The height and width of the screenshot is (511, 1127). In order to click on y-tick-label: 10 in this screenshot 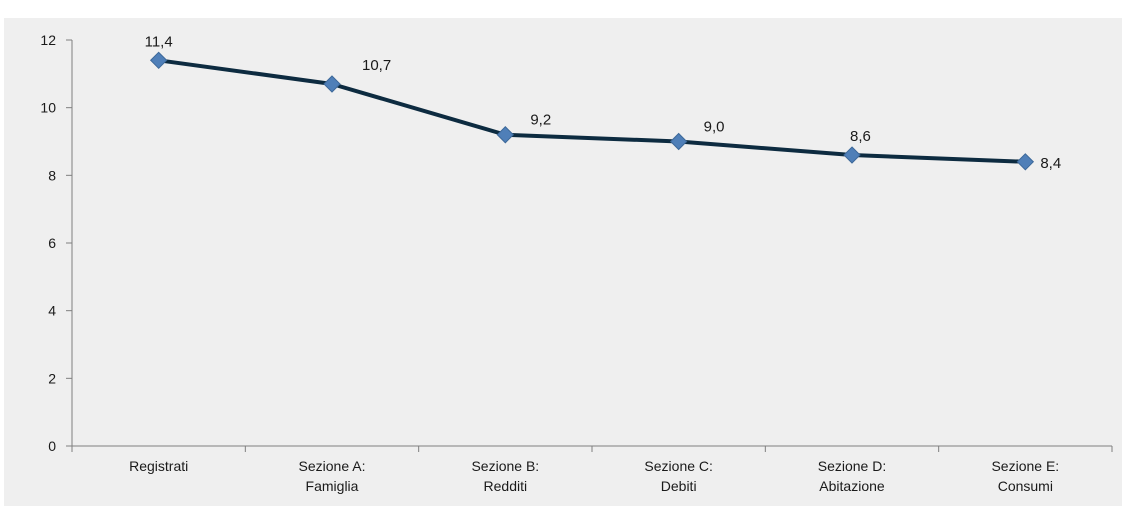, I will do `click(48, 108)`.